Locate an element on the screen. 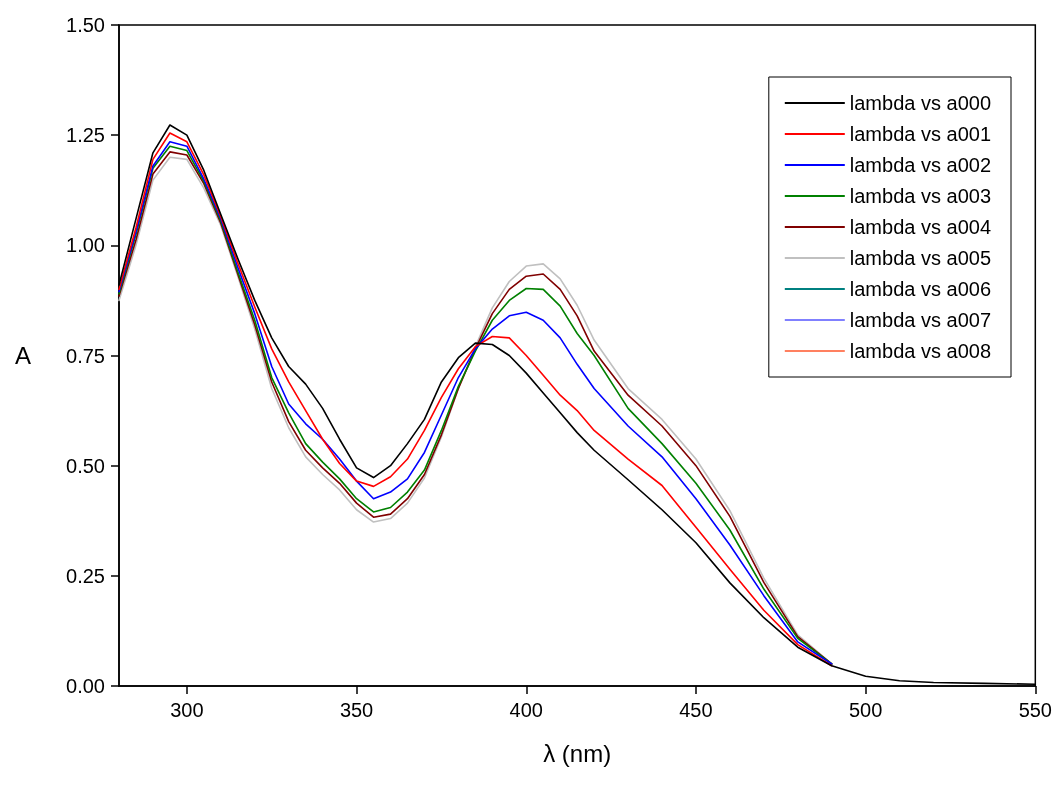  legend-label: lambda vs a001 is located at coordinates (920, 134).